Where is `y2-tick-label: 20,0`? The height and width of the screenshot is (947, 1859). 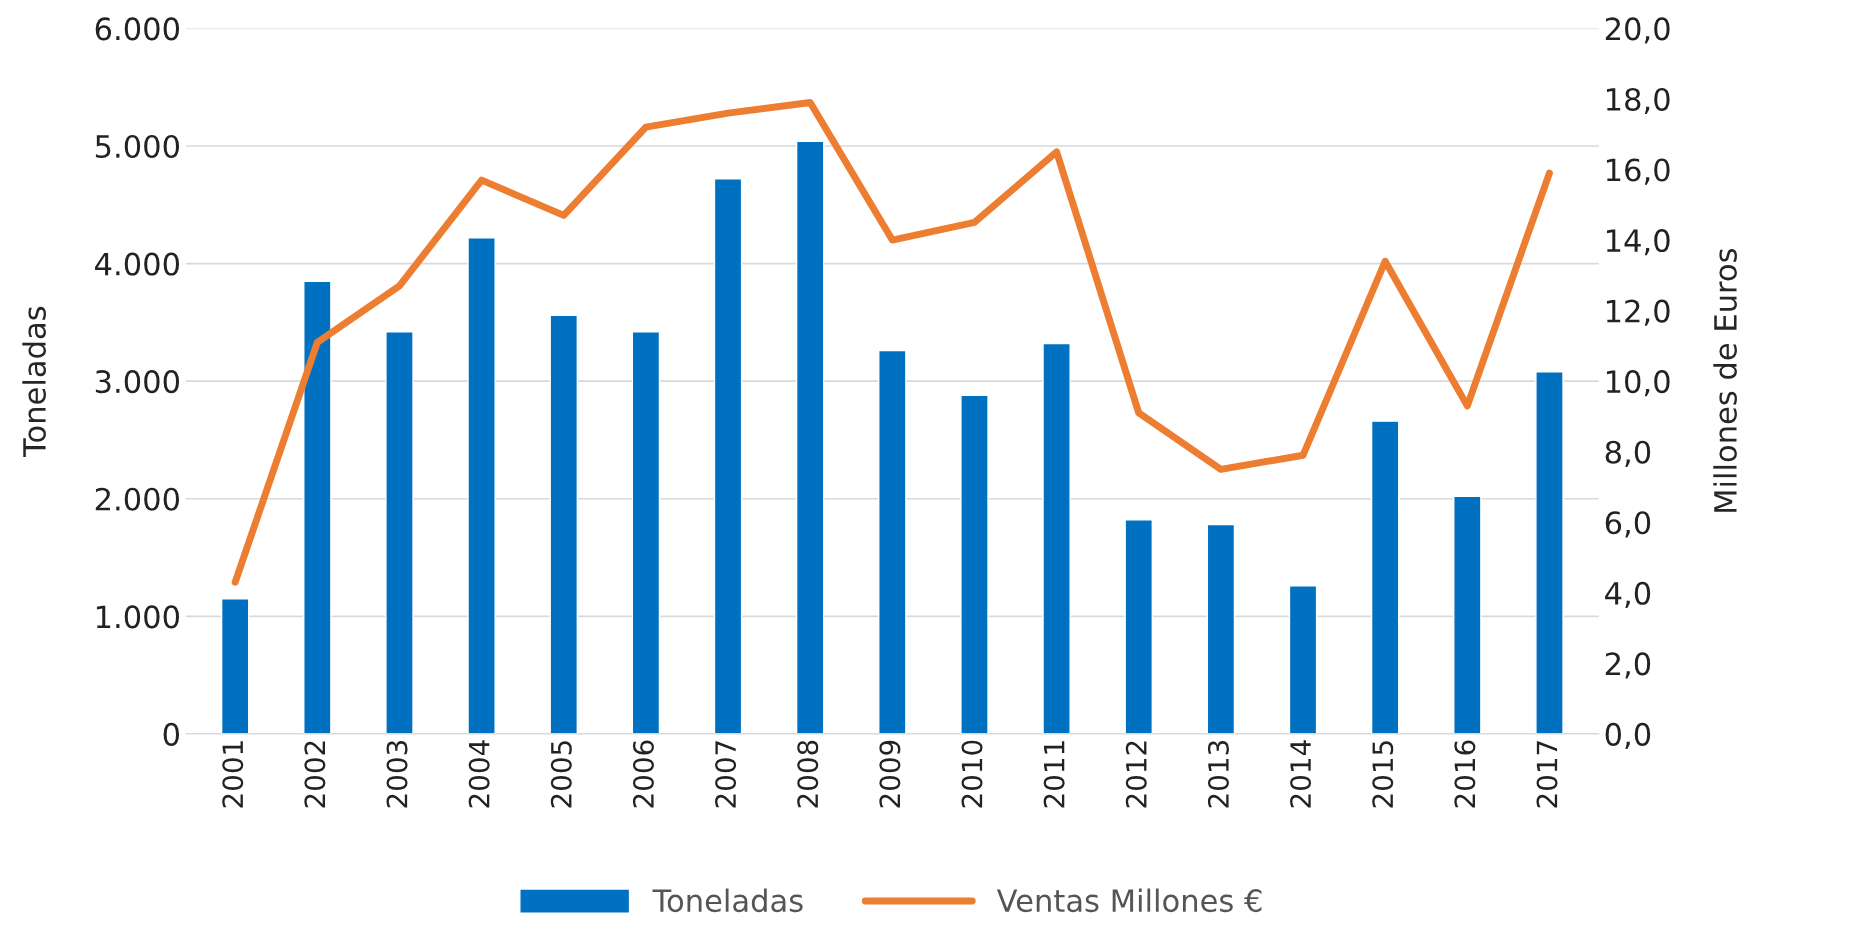
y2-tick-label: 20,0 is located at coordinates (1637, 30).